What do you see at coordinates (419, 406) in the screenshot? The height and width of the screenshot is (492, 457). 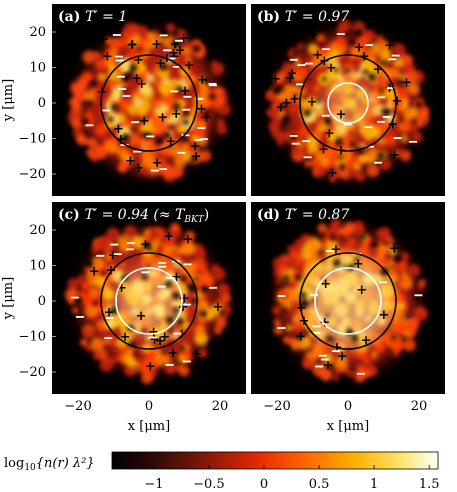 I see `x-tick-label: 20` at bounding box center [419, 406].